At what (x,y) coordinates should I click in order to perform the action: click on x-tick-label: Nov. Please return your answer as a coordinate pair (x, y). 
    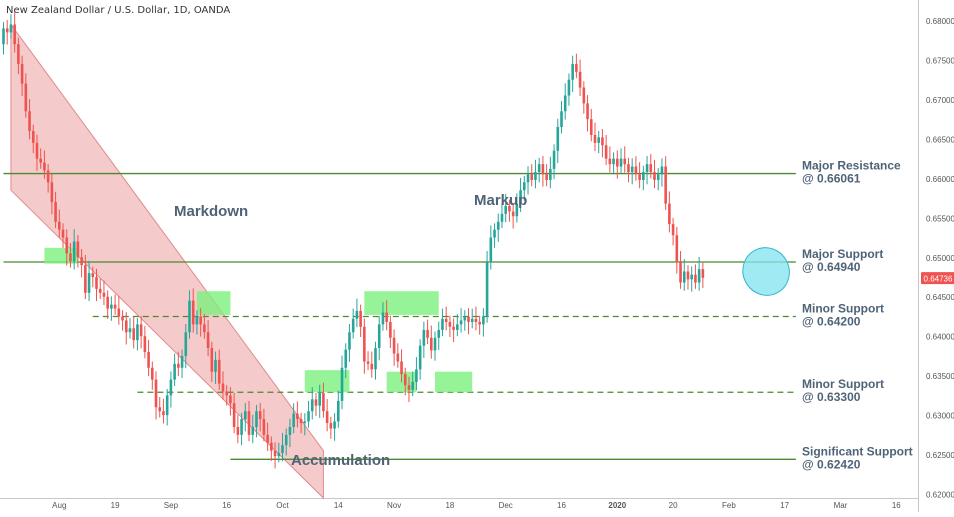
    Looking at the image, I should click on (394, 505).